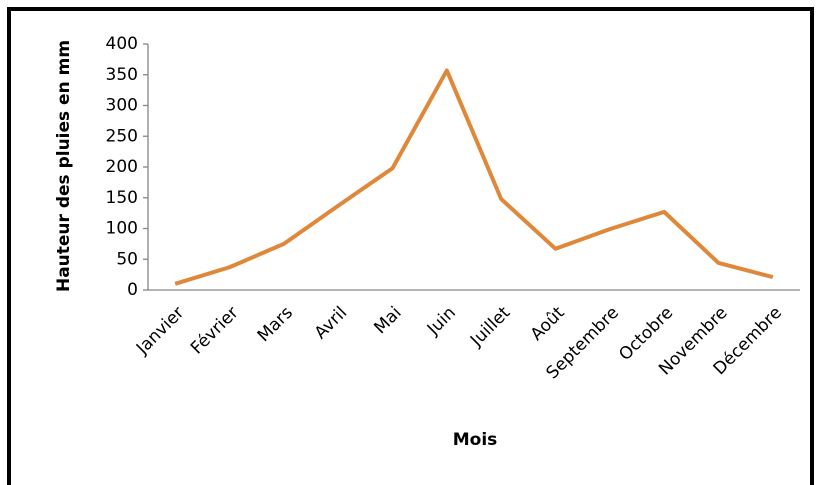 The image size is (821, 485). I want to click on x-tick-label: Mai, so click(387, 320).